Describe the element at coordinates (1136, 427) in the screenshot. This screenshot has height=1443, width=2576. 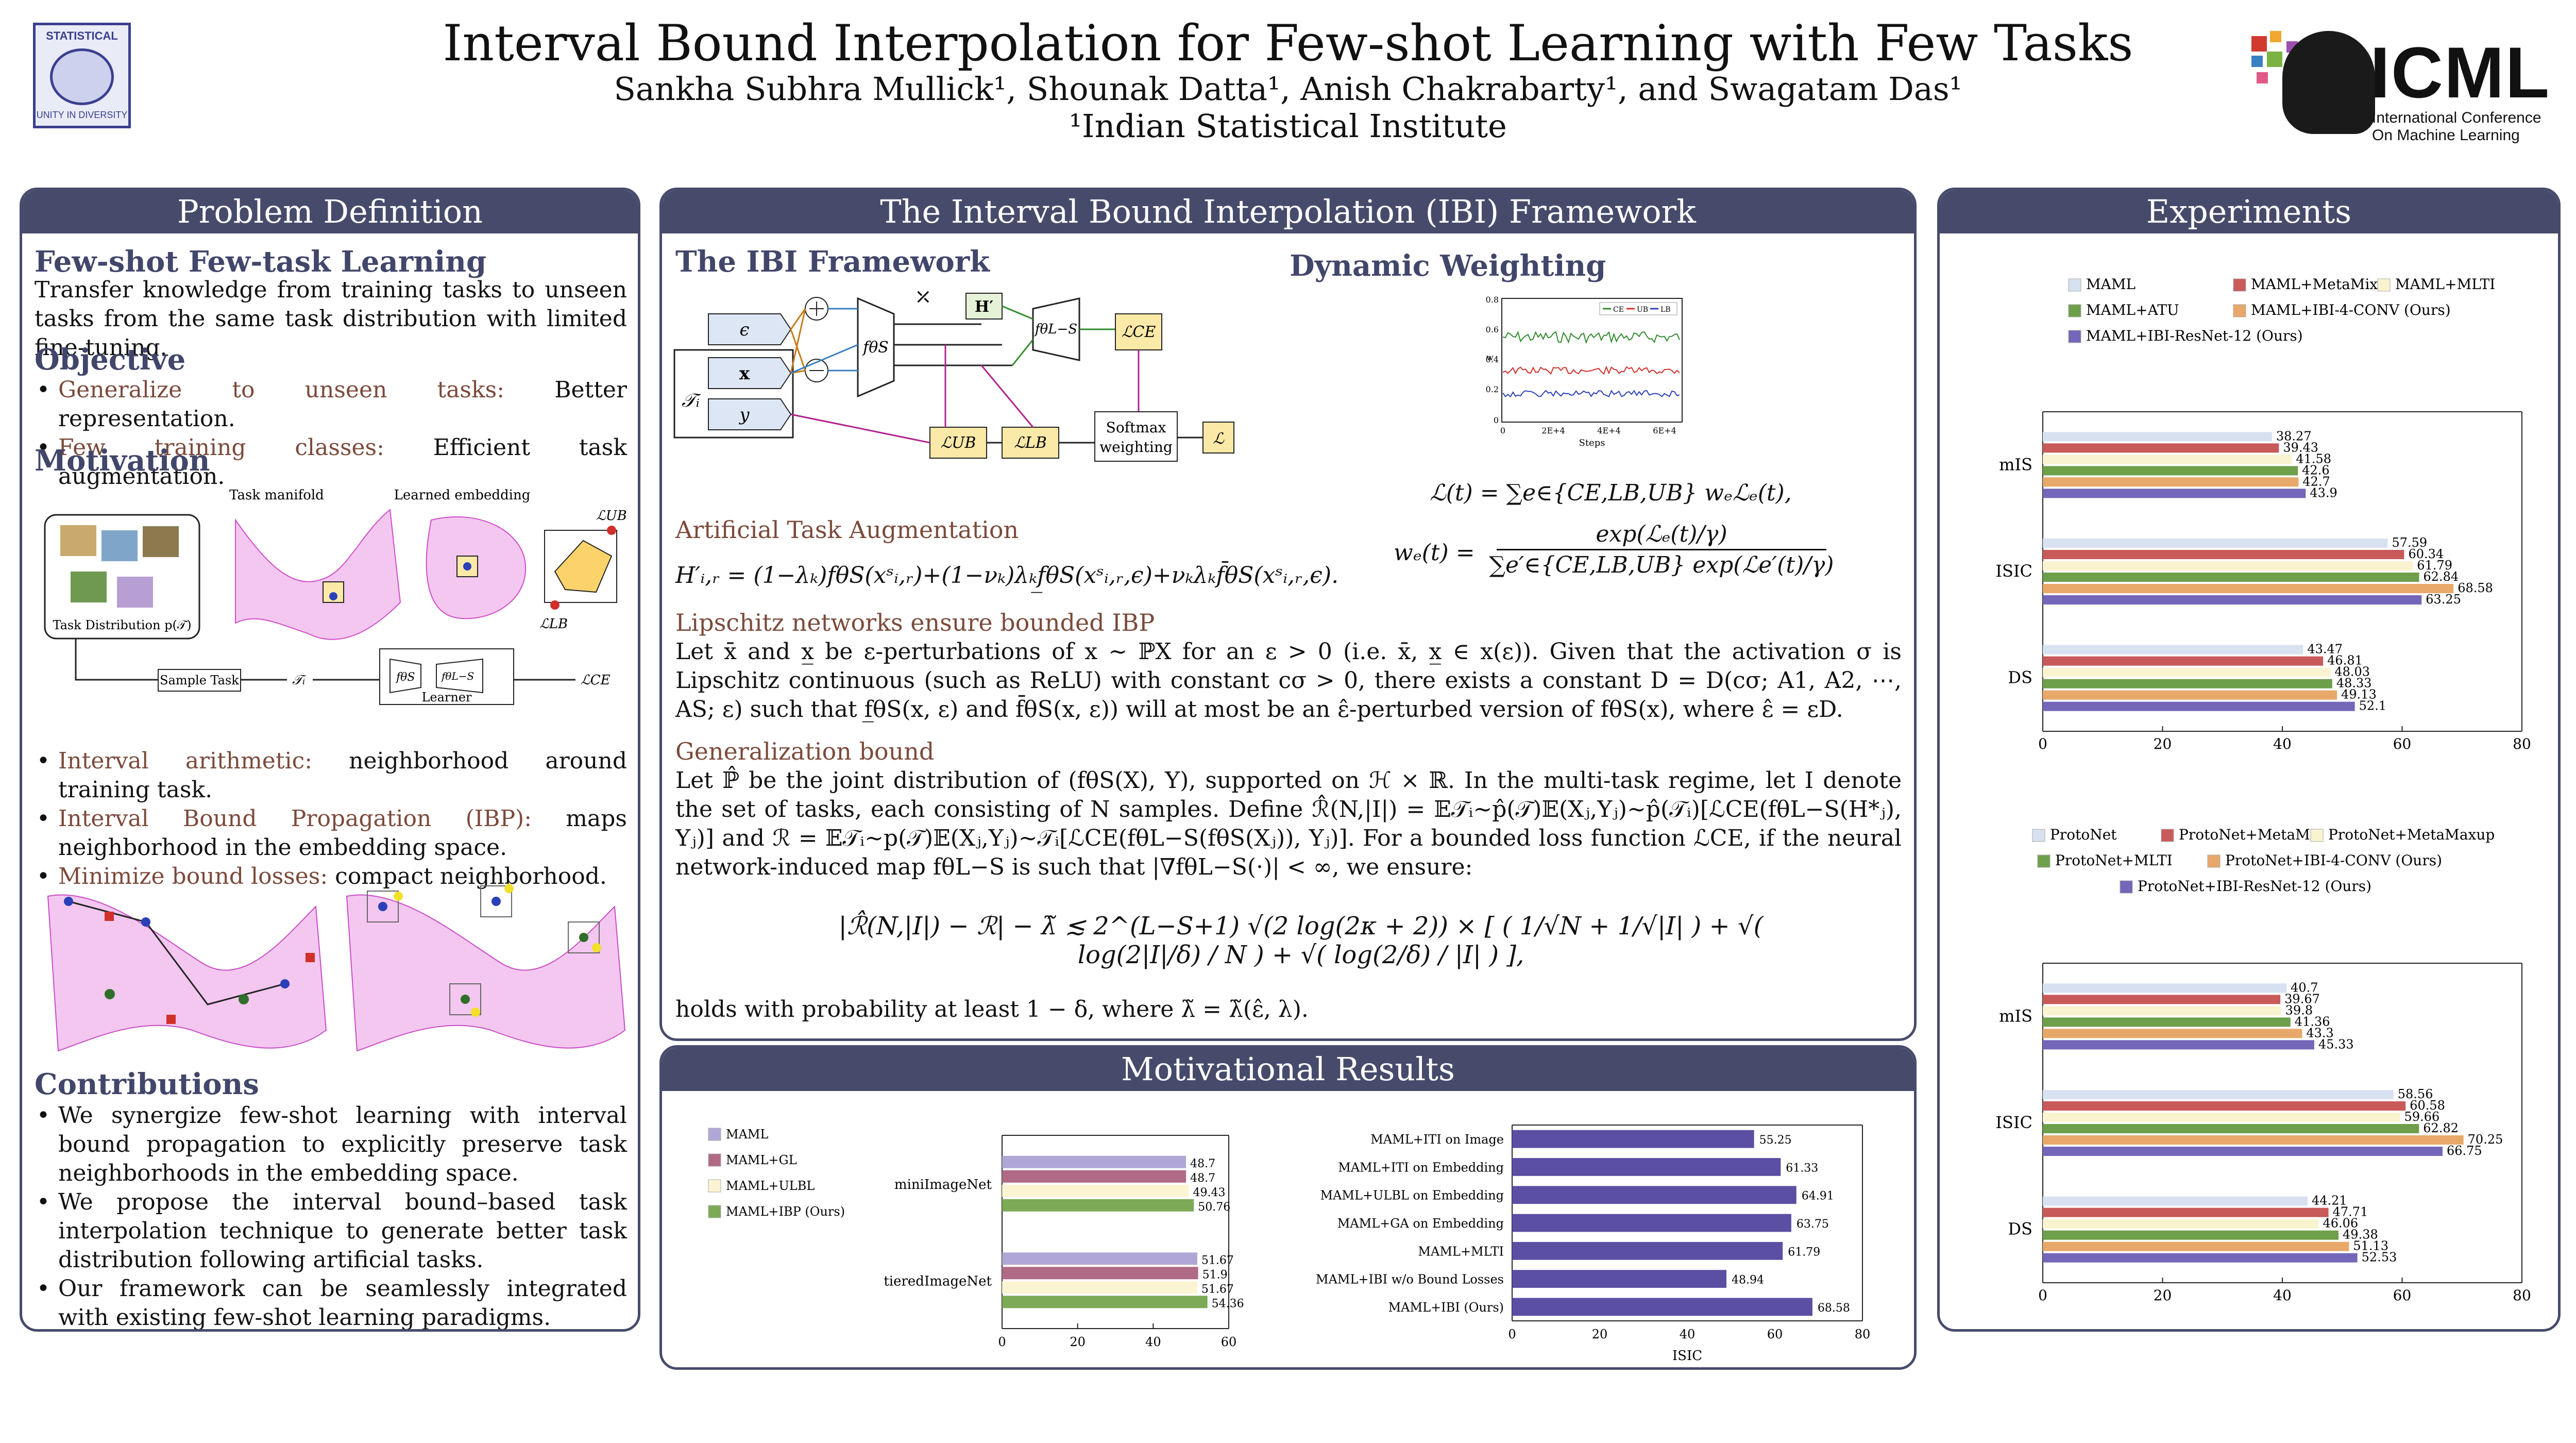
I see `softmax-label-1: Softmax` at that location.